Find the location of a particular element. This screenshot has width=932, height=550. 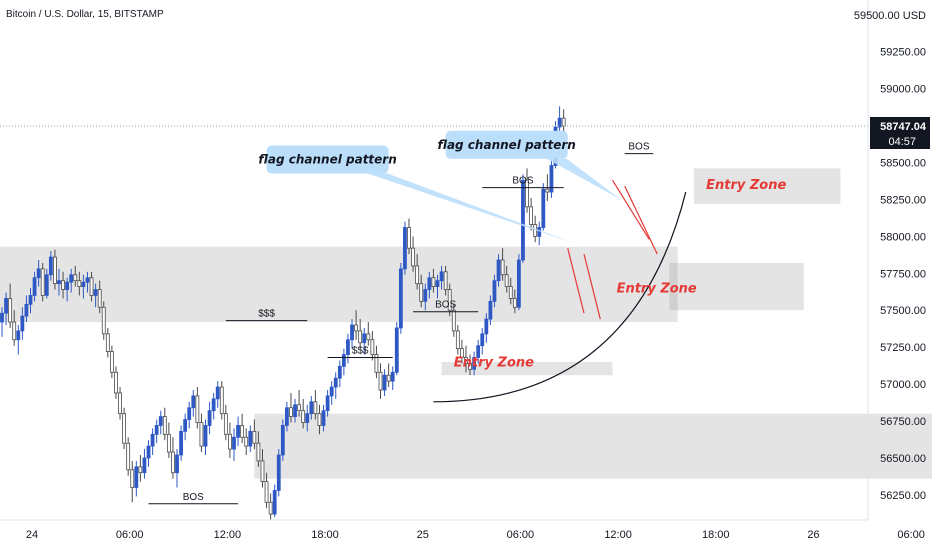

price-tick-label: 58250.00 is located at coordinates (903, 200).